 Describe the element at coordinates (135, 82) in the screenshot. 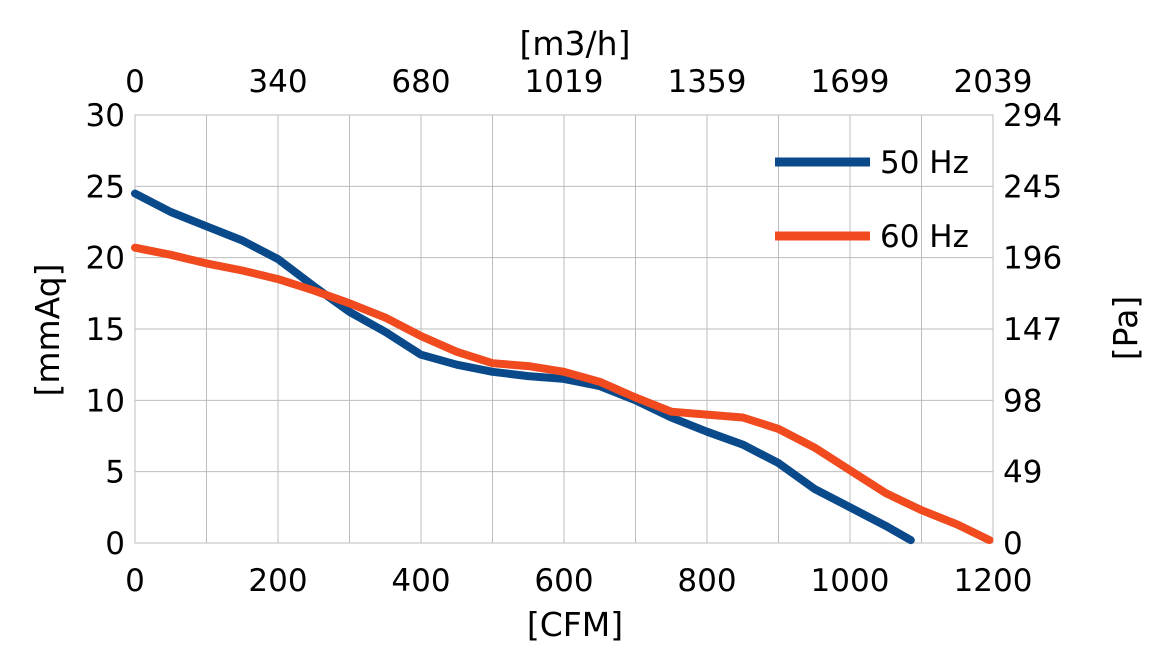

I see `top-axis-tick-label: 0` at that location.